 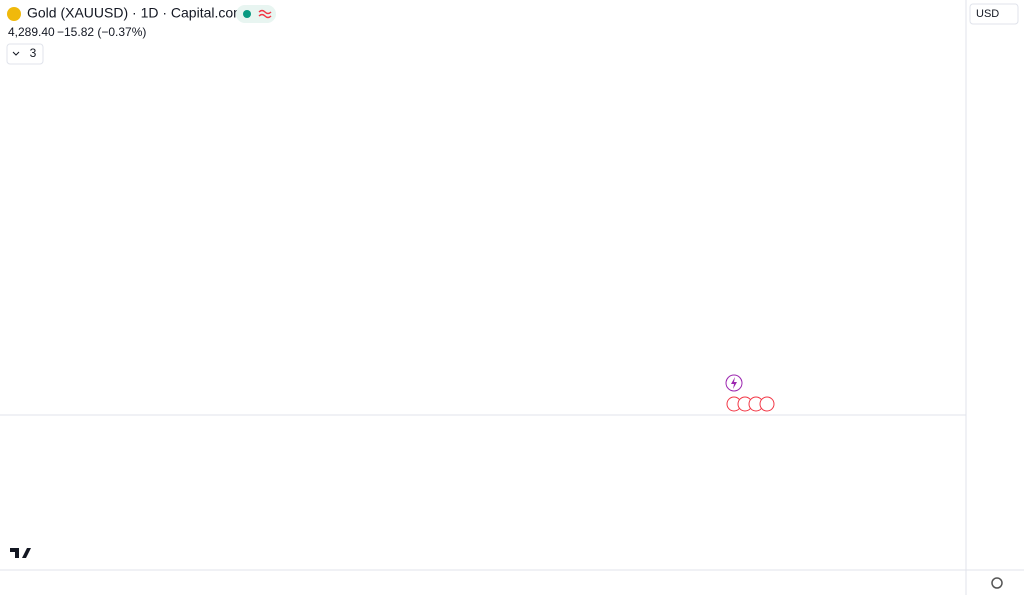 What do you see at coordinates (265, 14) in the screenshot?
I see `delay-icon` at bounding box center [265, 14].